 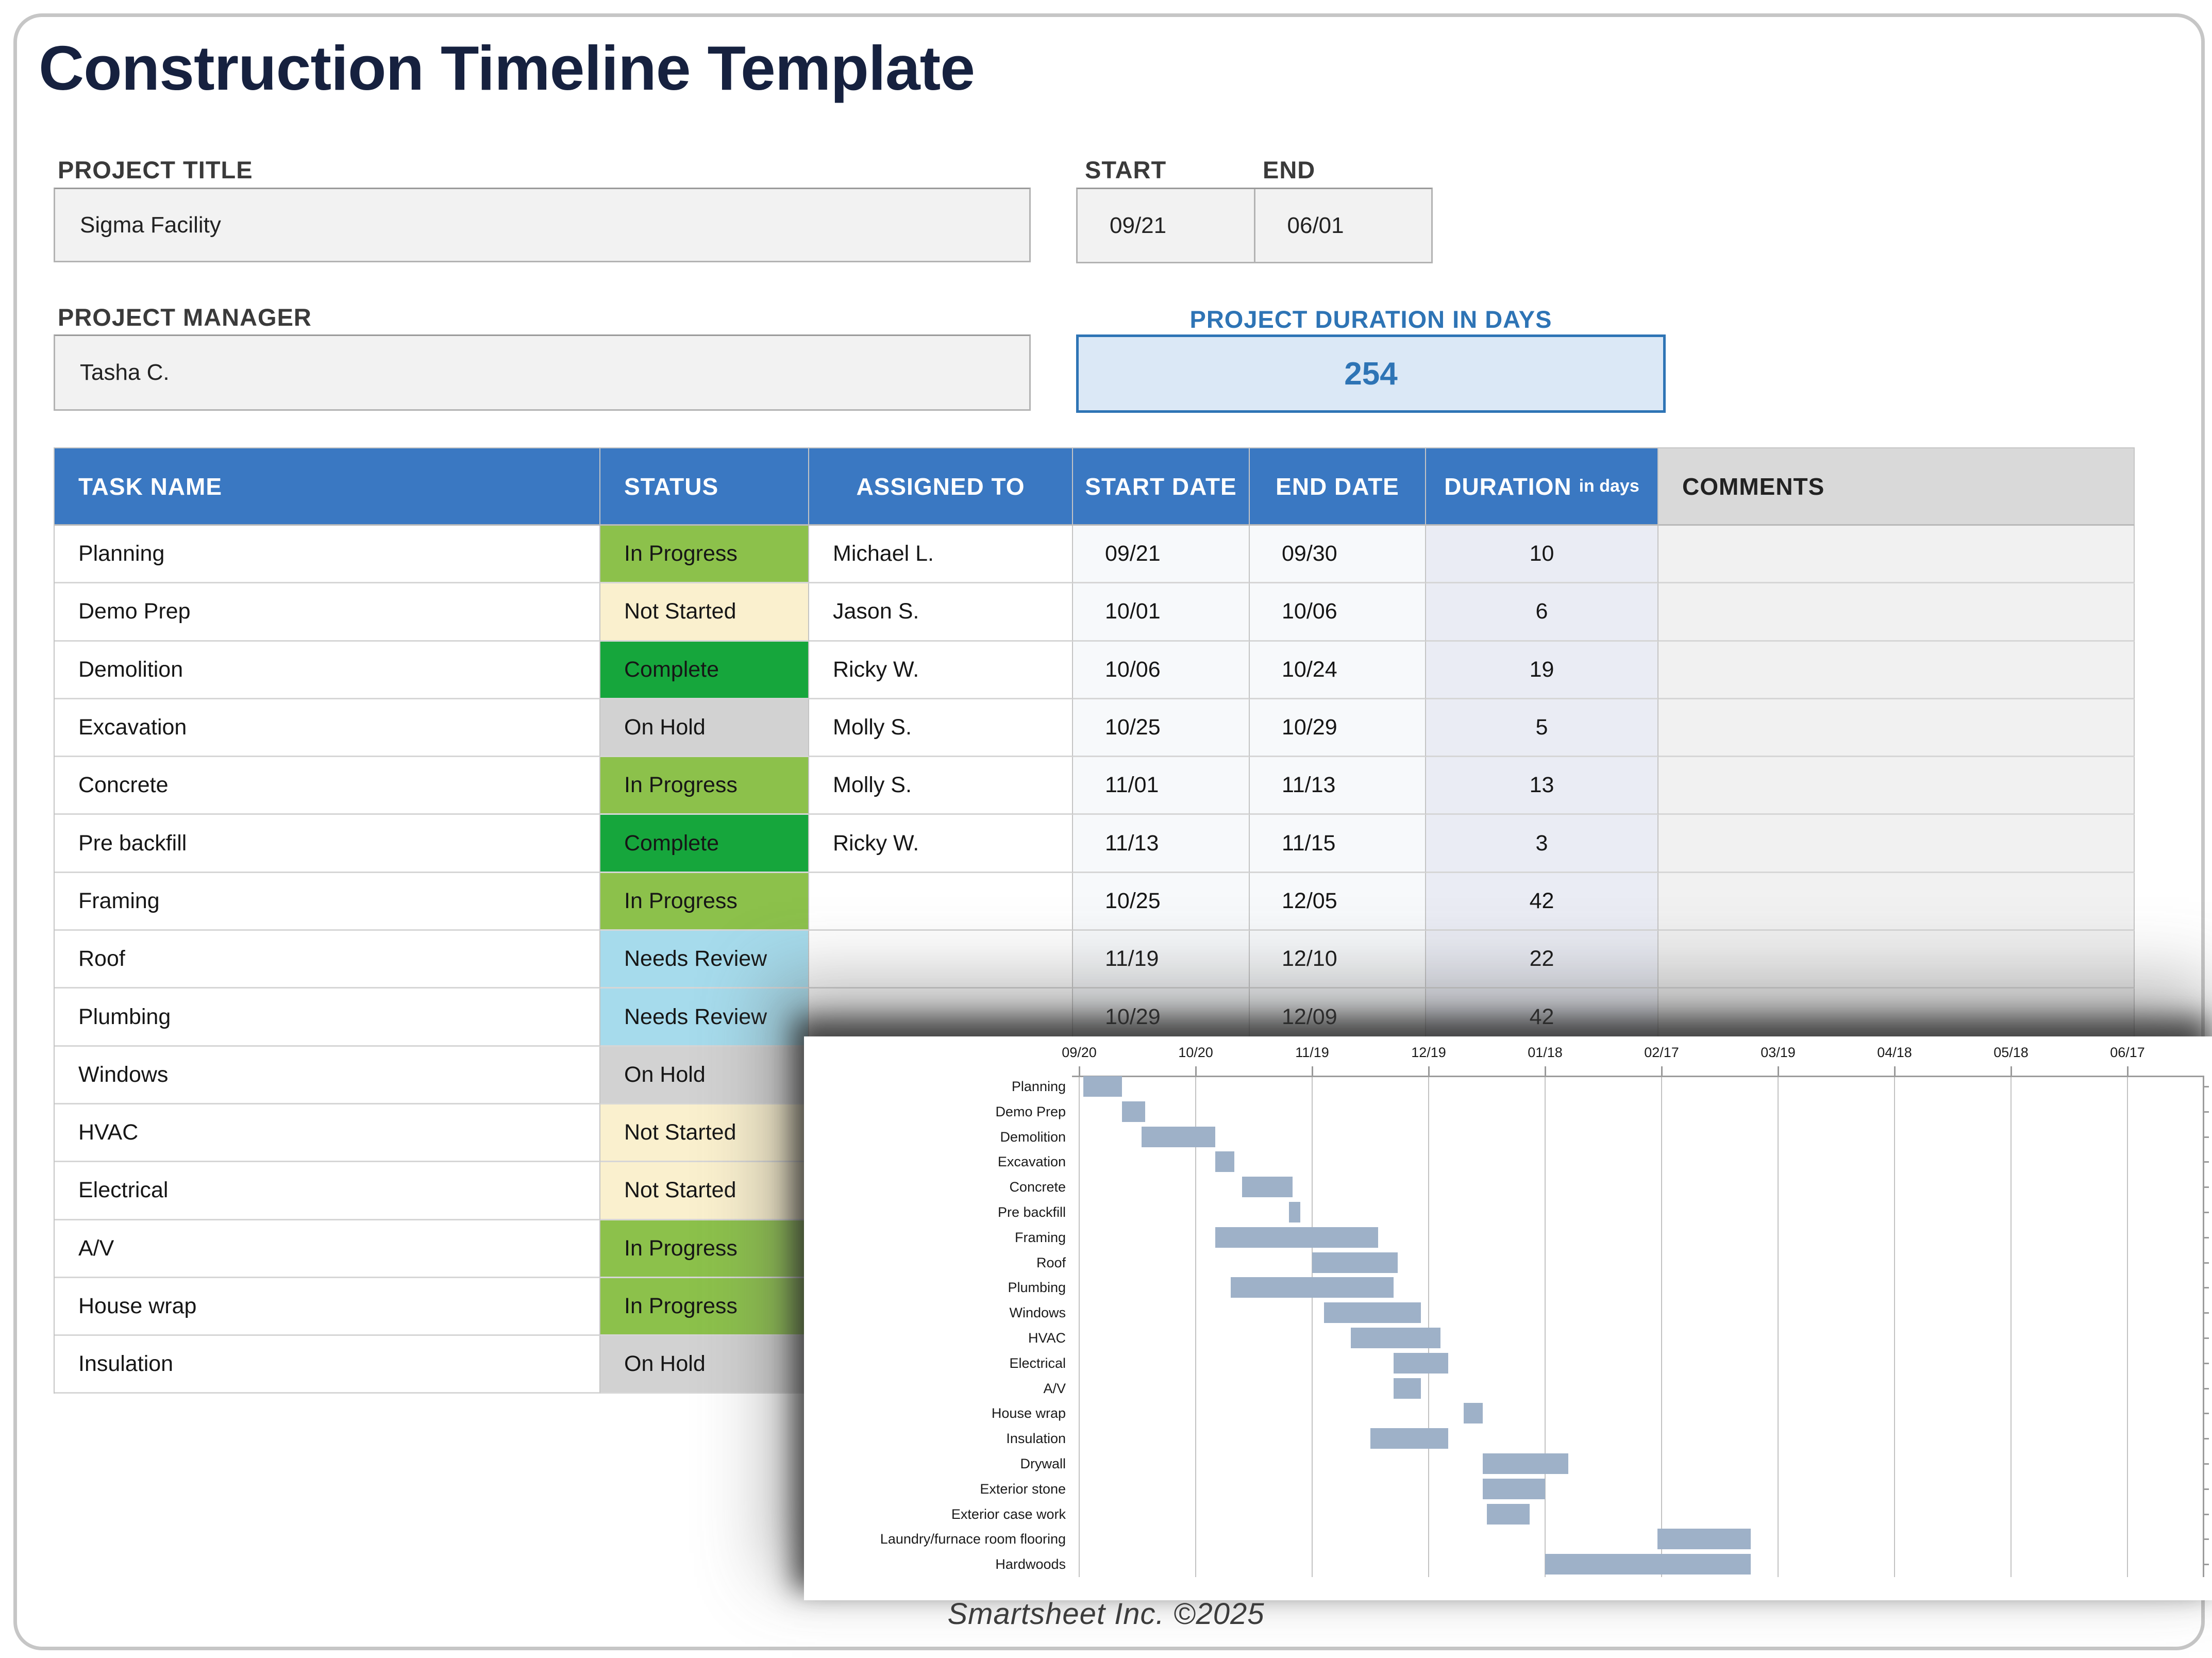 I want to click on task-name-cell: A/V, so click(x=327, y=1249).